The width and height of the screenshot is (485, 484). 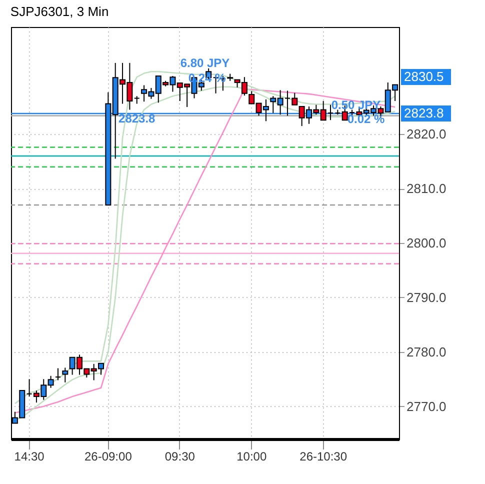 I want to click on y-tick-label: 2780.0, so click(x=426, y=352).